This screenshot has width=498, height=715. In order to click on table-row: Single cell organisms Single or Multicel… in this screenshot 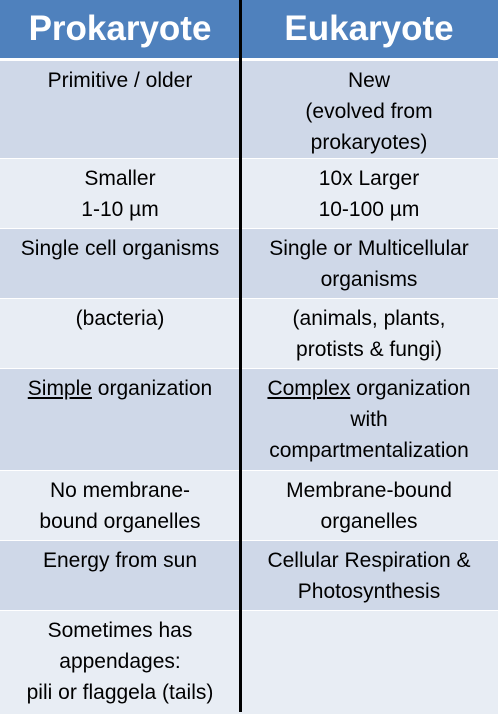, I will do `click(249, 263)`.